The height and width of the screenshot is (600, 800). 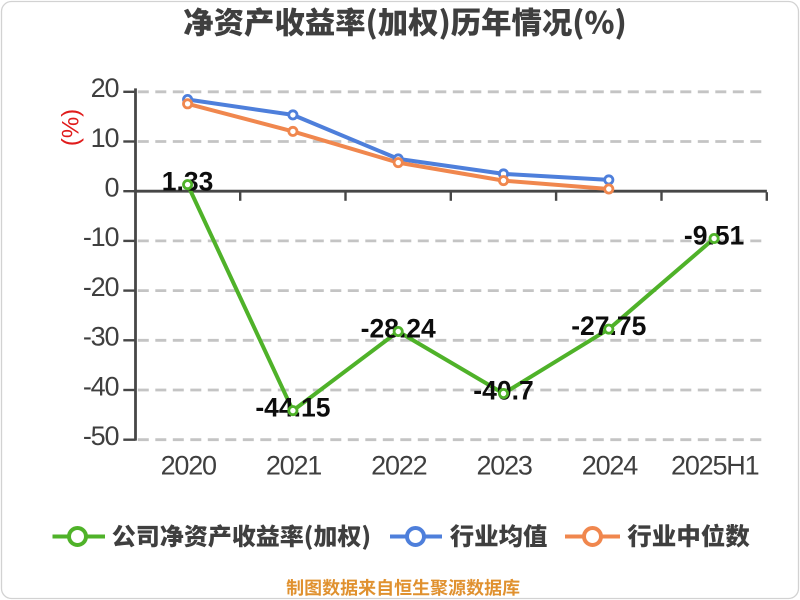 What do you see at coordinates (101, 237) in the screenshot?
I see `svg-text: -10` at bounding box center [101, 237].